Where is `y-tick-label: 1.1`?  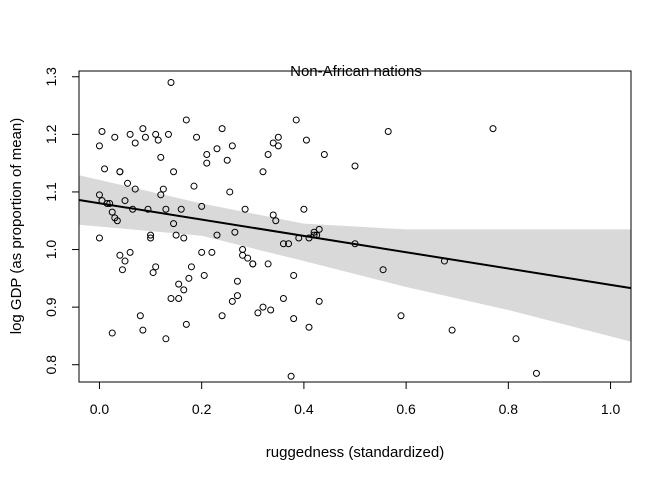
y-tick-label: 1.1 is located at coordinates (51, 192).